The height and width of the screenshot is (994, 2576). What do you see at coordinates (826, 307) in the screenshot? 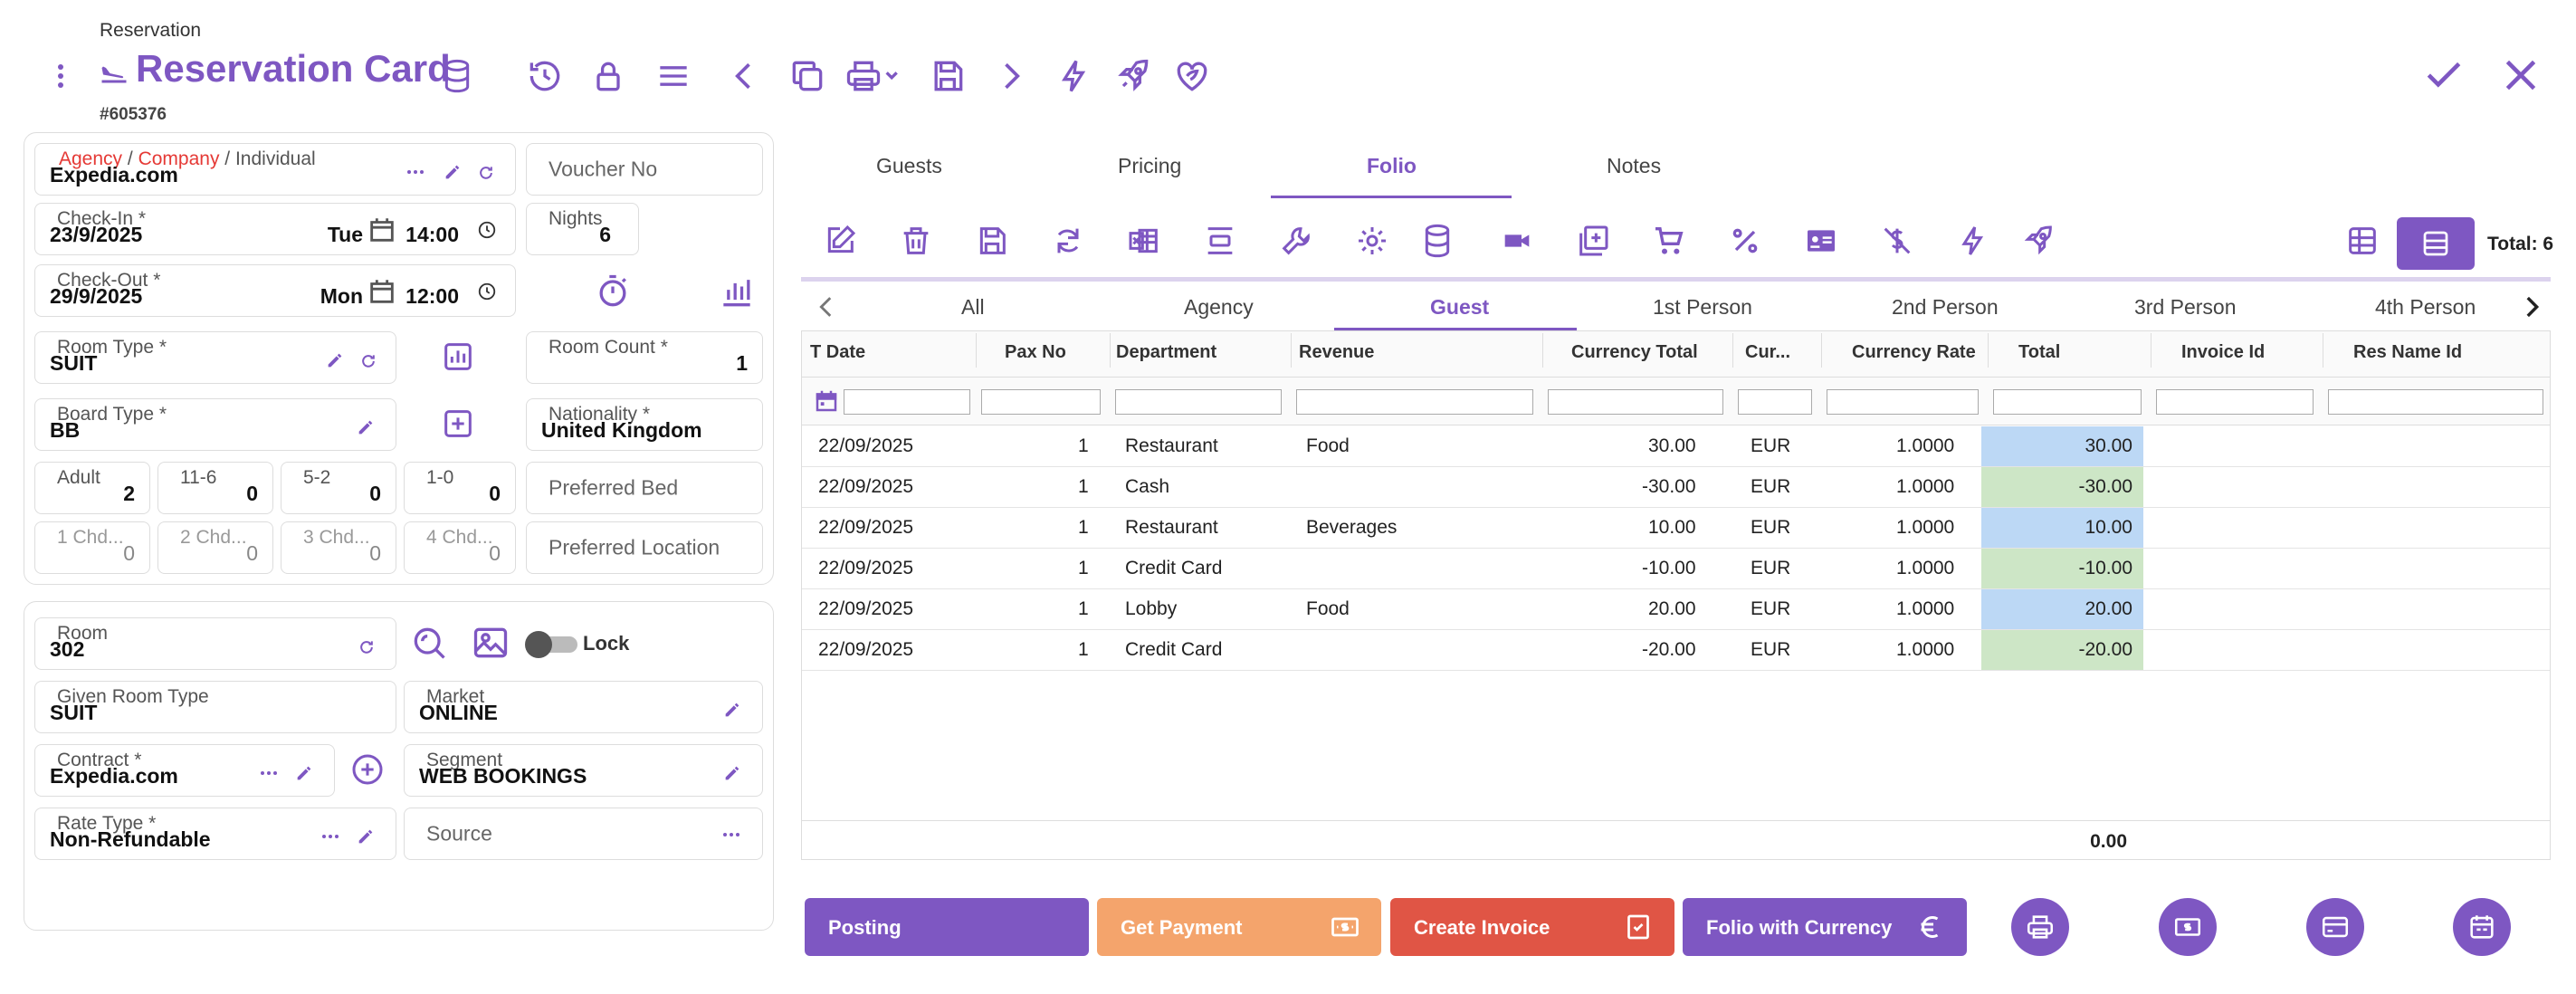
I see `subtab-prev-icon` at bounding box center [826, 307].